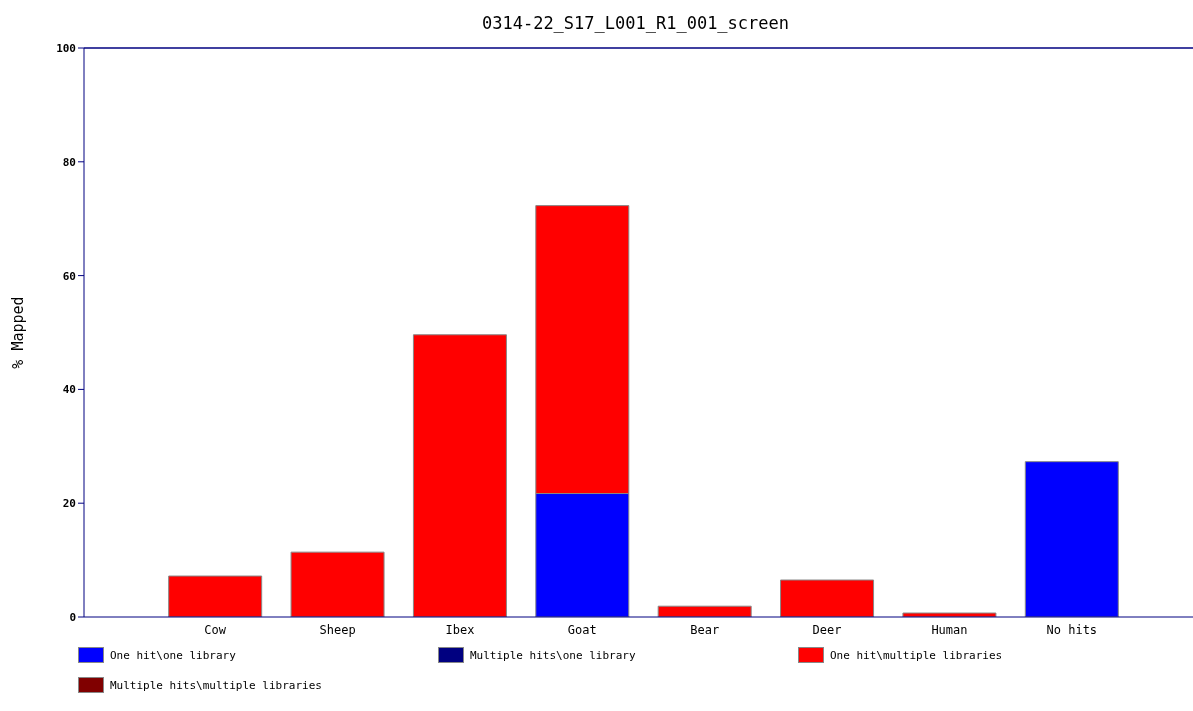 This screenshot has width=1193, height=711. Describe the element at coordinates (69, 162) in the screenshot. I see `y-tick-label: 80` at that location.